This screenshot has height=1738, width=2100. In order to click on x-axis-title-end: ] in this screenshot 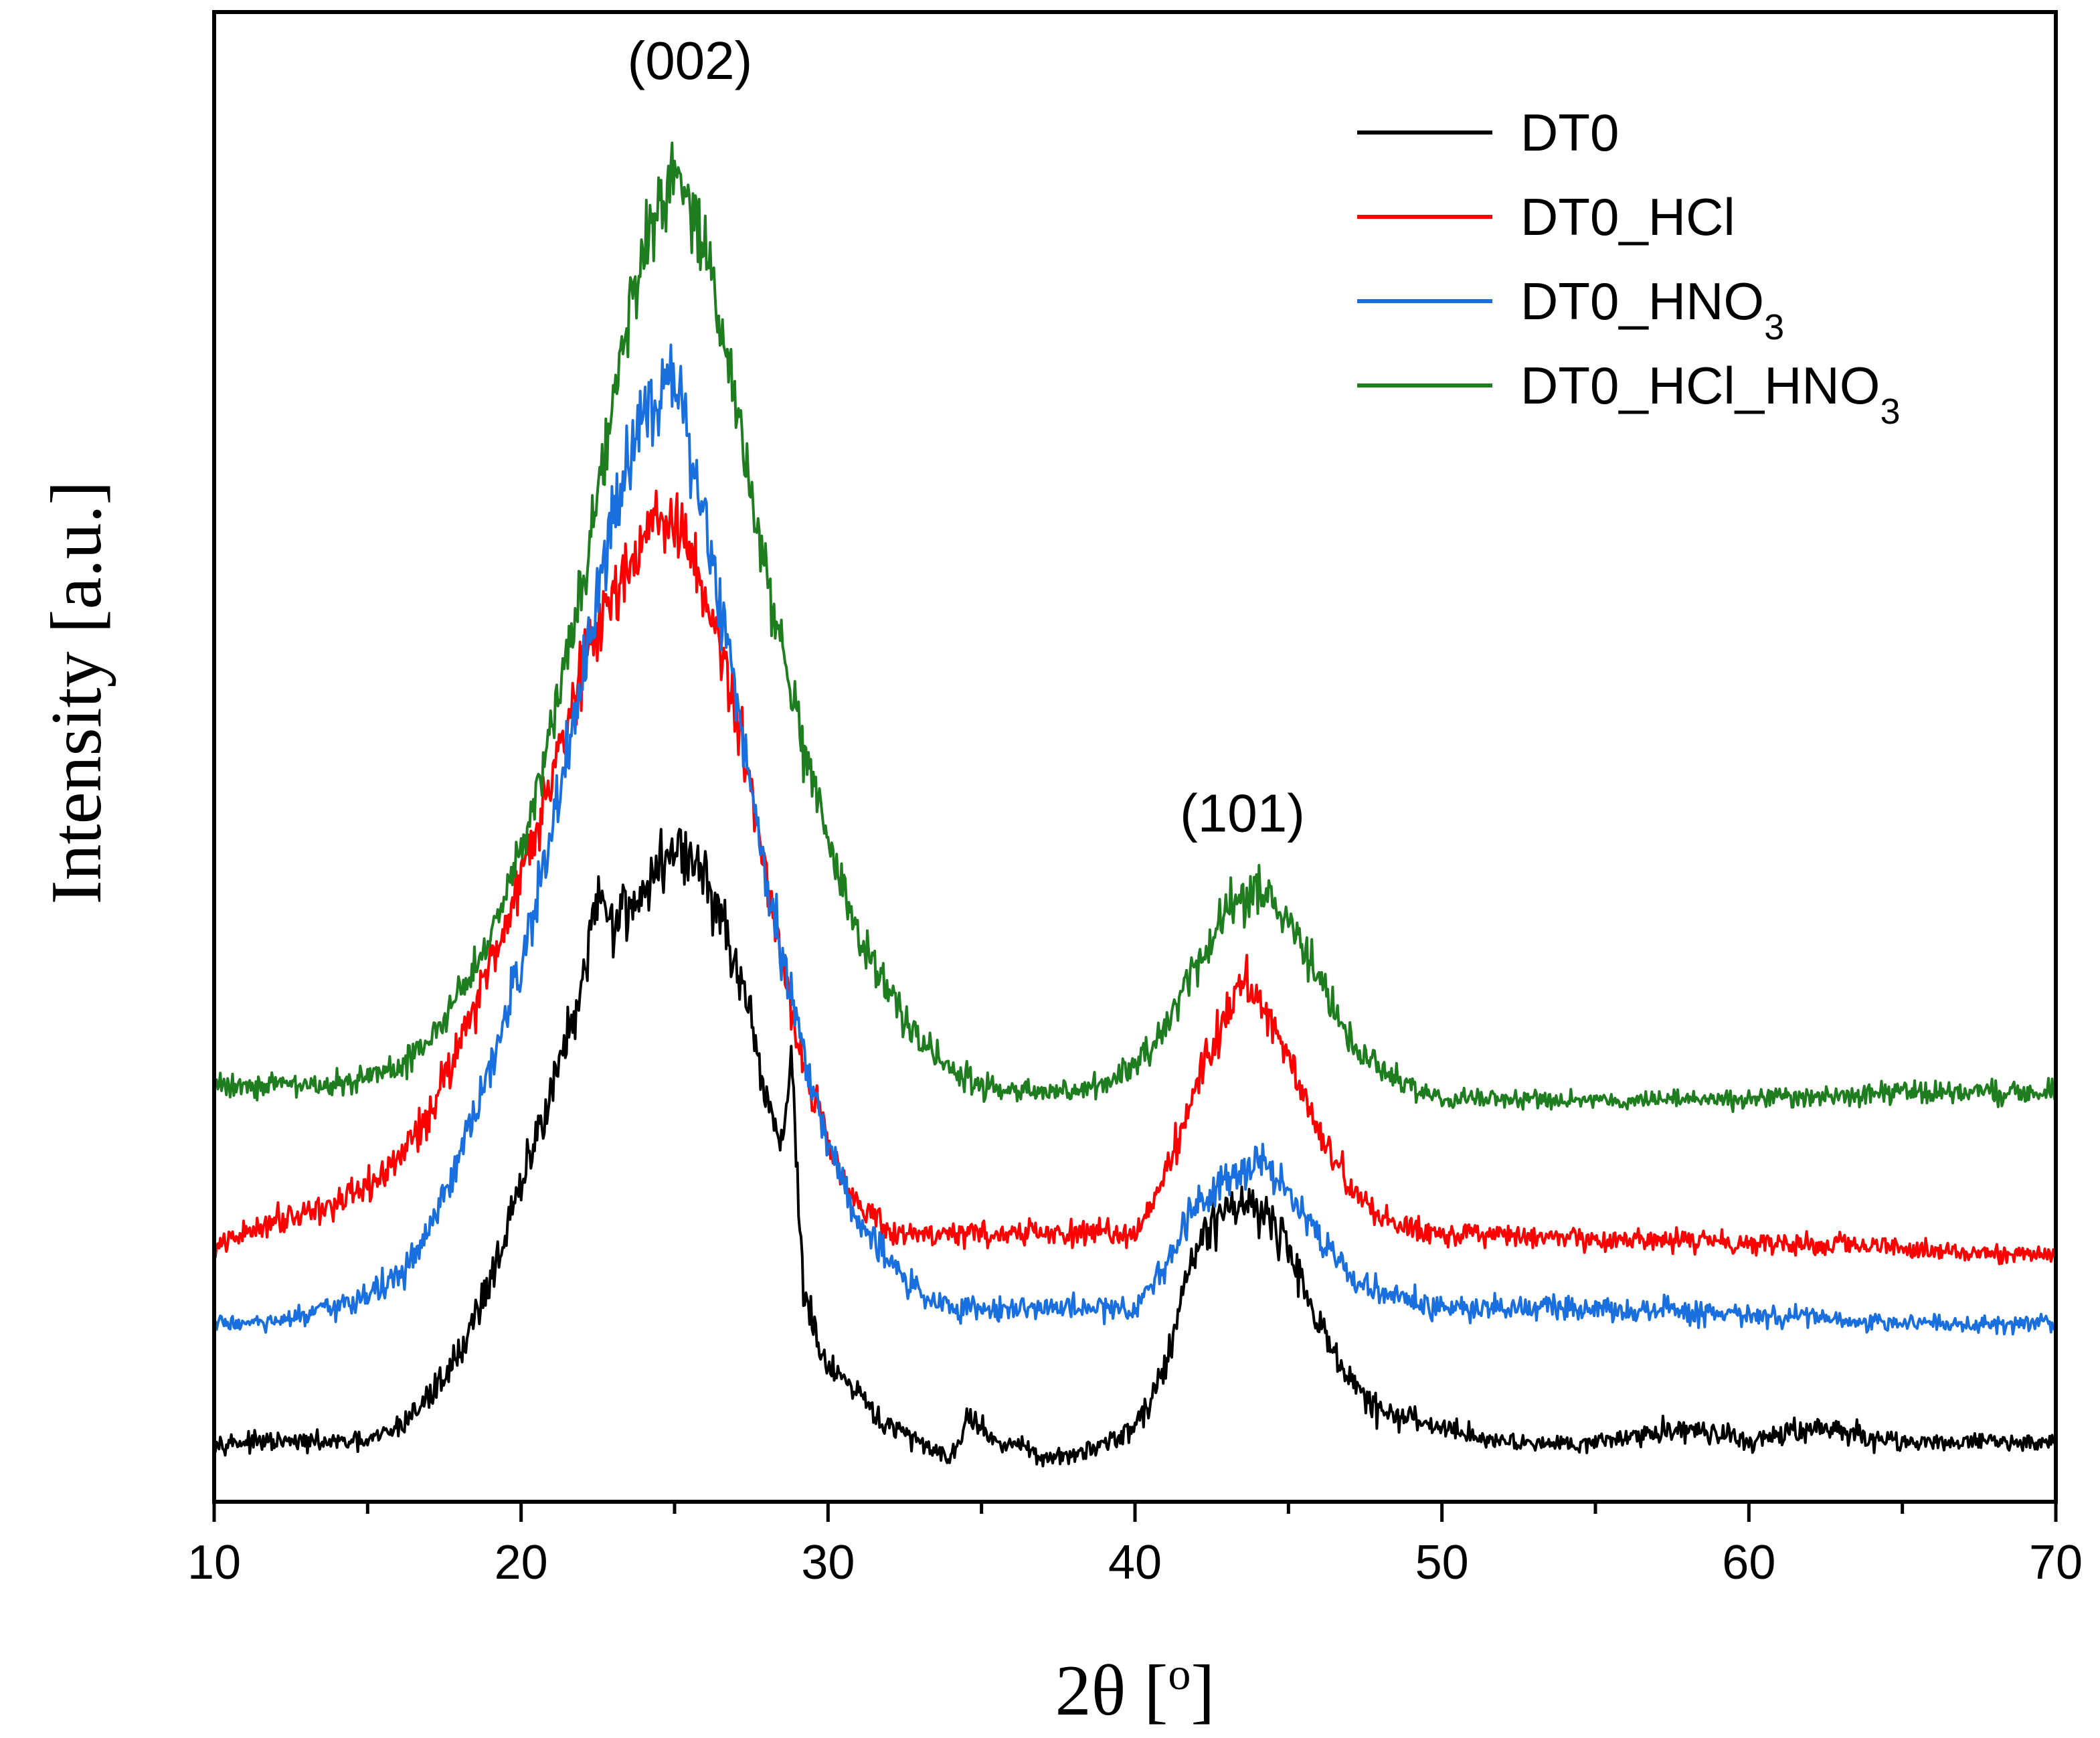, I will do `click(1203, 1691)`.